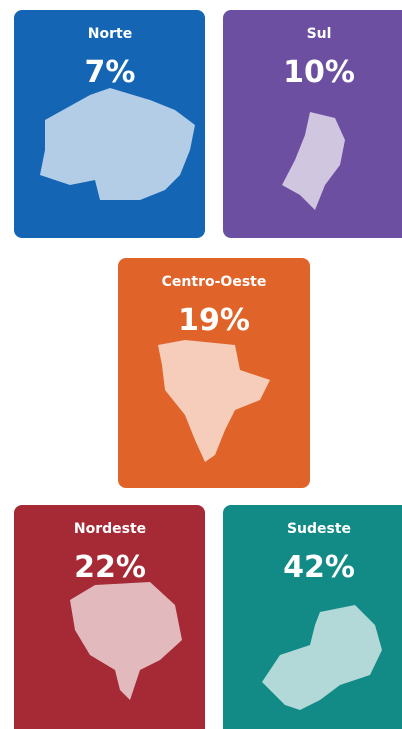 The height and width of the screenshot is (729, 402). I want to click on region-share: 42%, so click(319, 567).